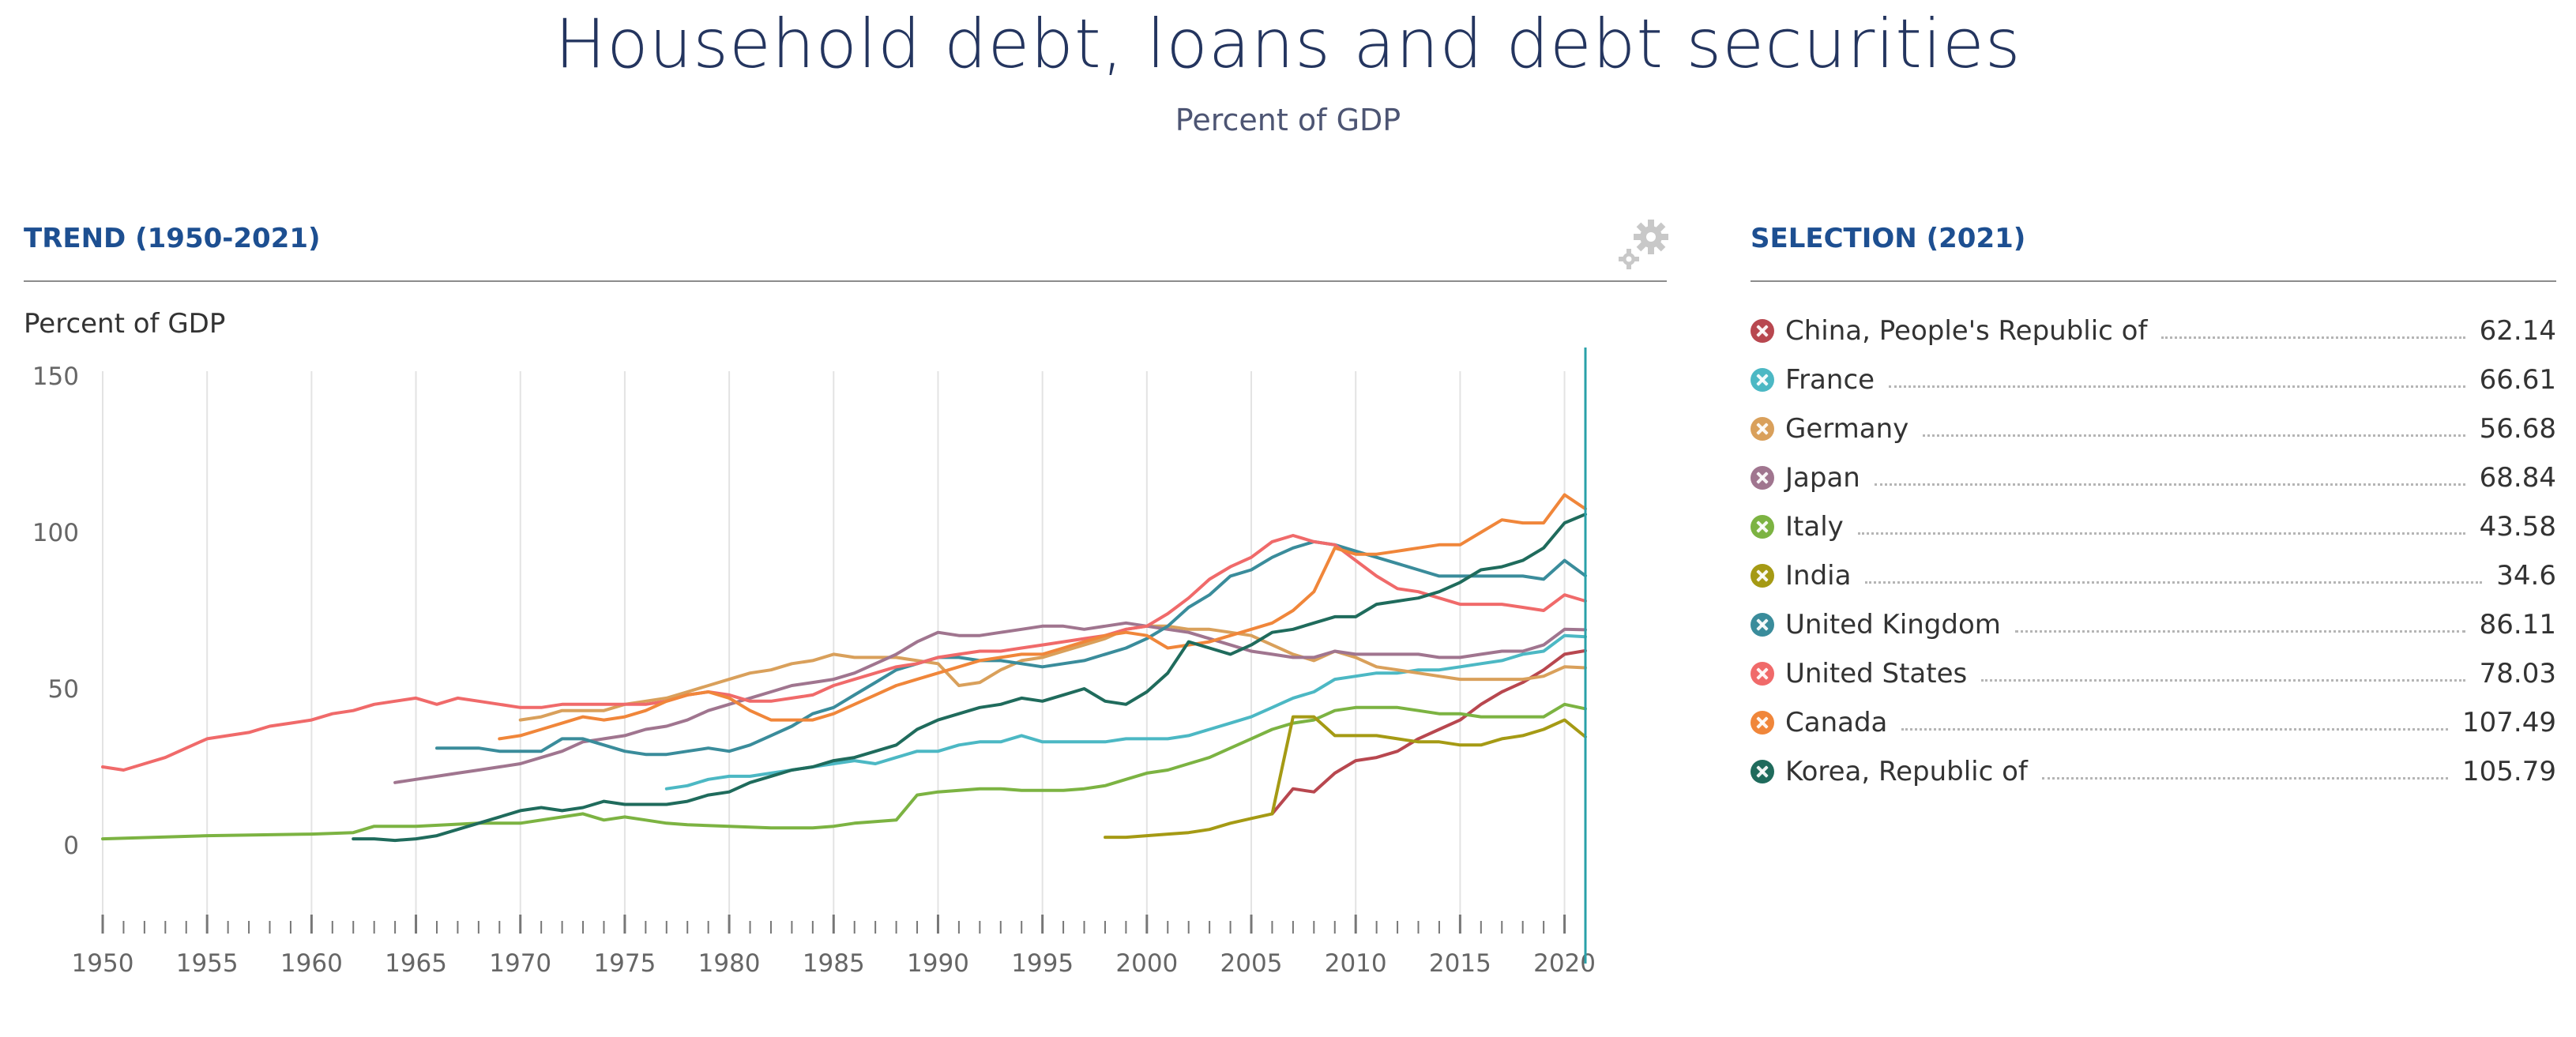 This screenshot has height=1037, width=2576. What do you see at coordinates (2154, 575) in the screenshot?
I see `legend-item: India 34.6` at bounding box center [2154, 575].